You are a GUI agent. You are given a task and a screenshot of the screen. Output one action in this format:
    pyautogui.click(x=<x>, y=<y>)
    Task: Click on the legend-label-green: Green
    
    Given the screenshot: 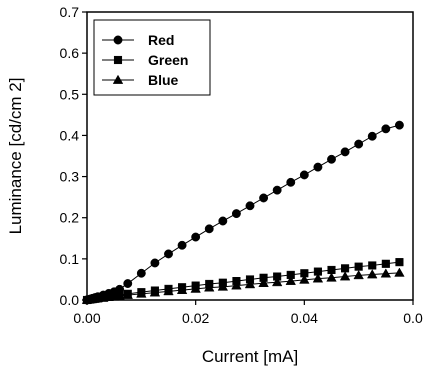 What is the action you would take?
    pyautogui.click(x=168, y=60)
    